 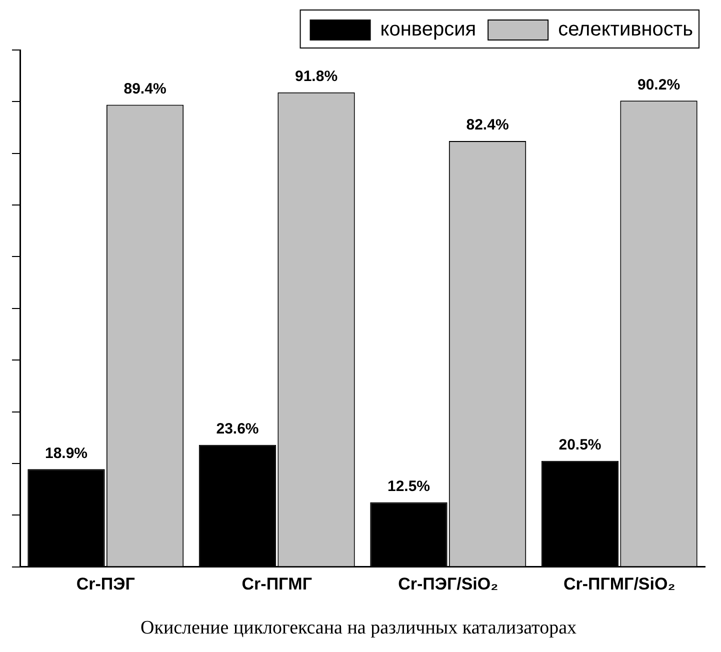 What do you see at coordinates (358, 628) in the screenshot?
I see `text: Окисление циклогексана на различных катализаторах` at bounding box center [358, 628].